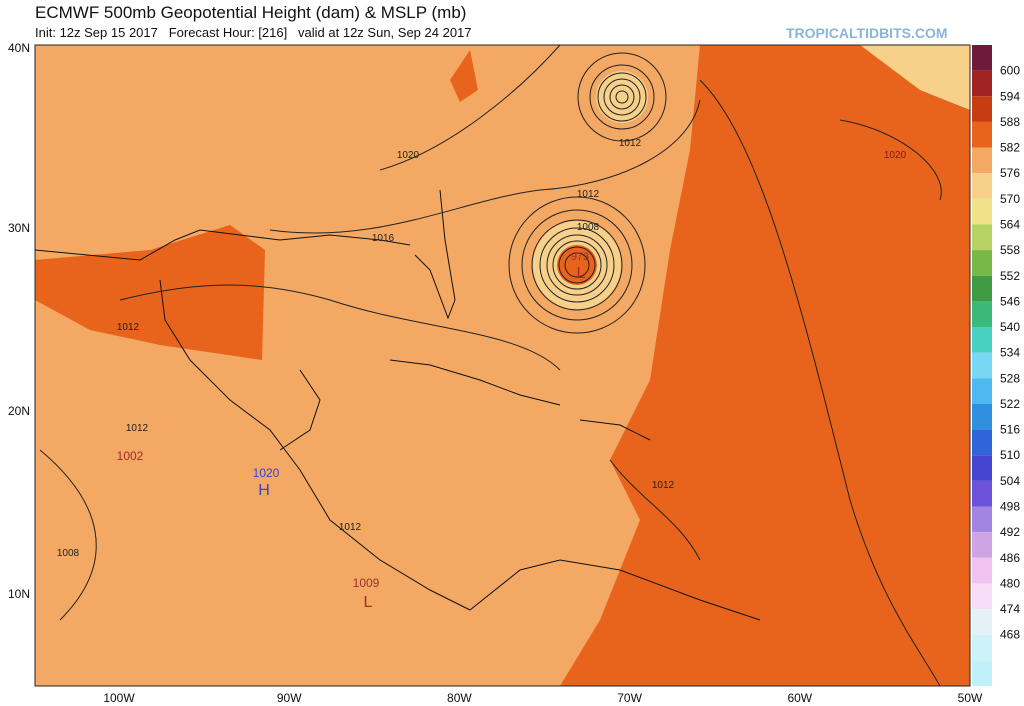 The width and height of the screenshot is (1024, 706). I want to click on yellow-field, so click(915, 77).